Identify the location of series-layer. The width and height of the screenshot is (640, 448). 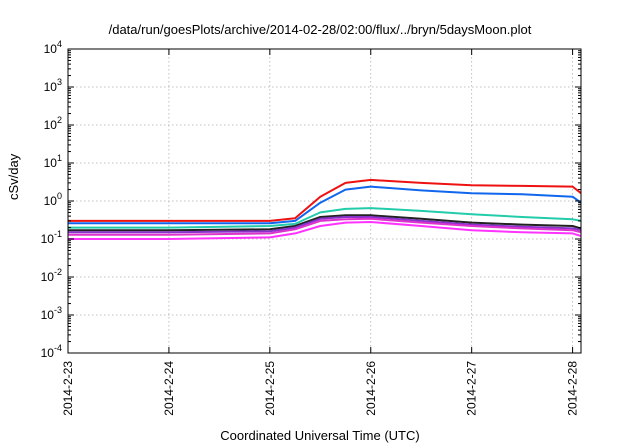
(325, 209).